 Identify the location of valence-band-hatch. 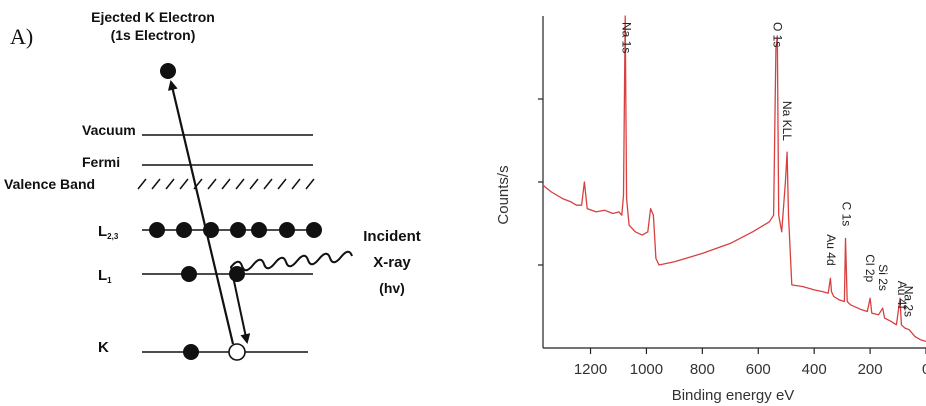
(226, 184).